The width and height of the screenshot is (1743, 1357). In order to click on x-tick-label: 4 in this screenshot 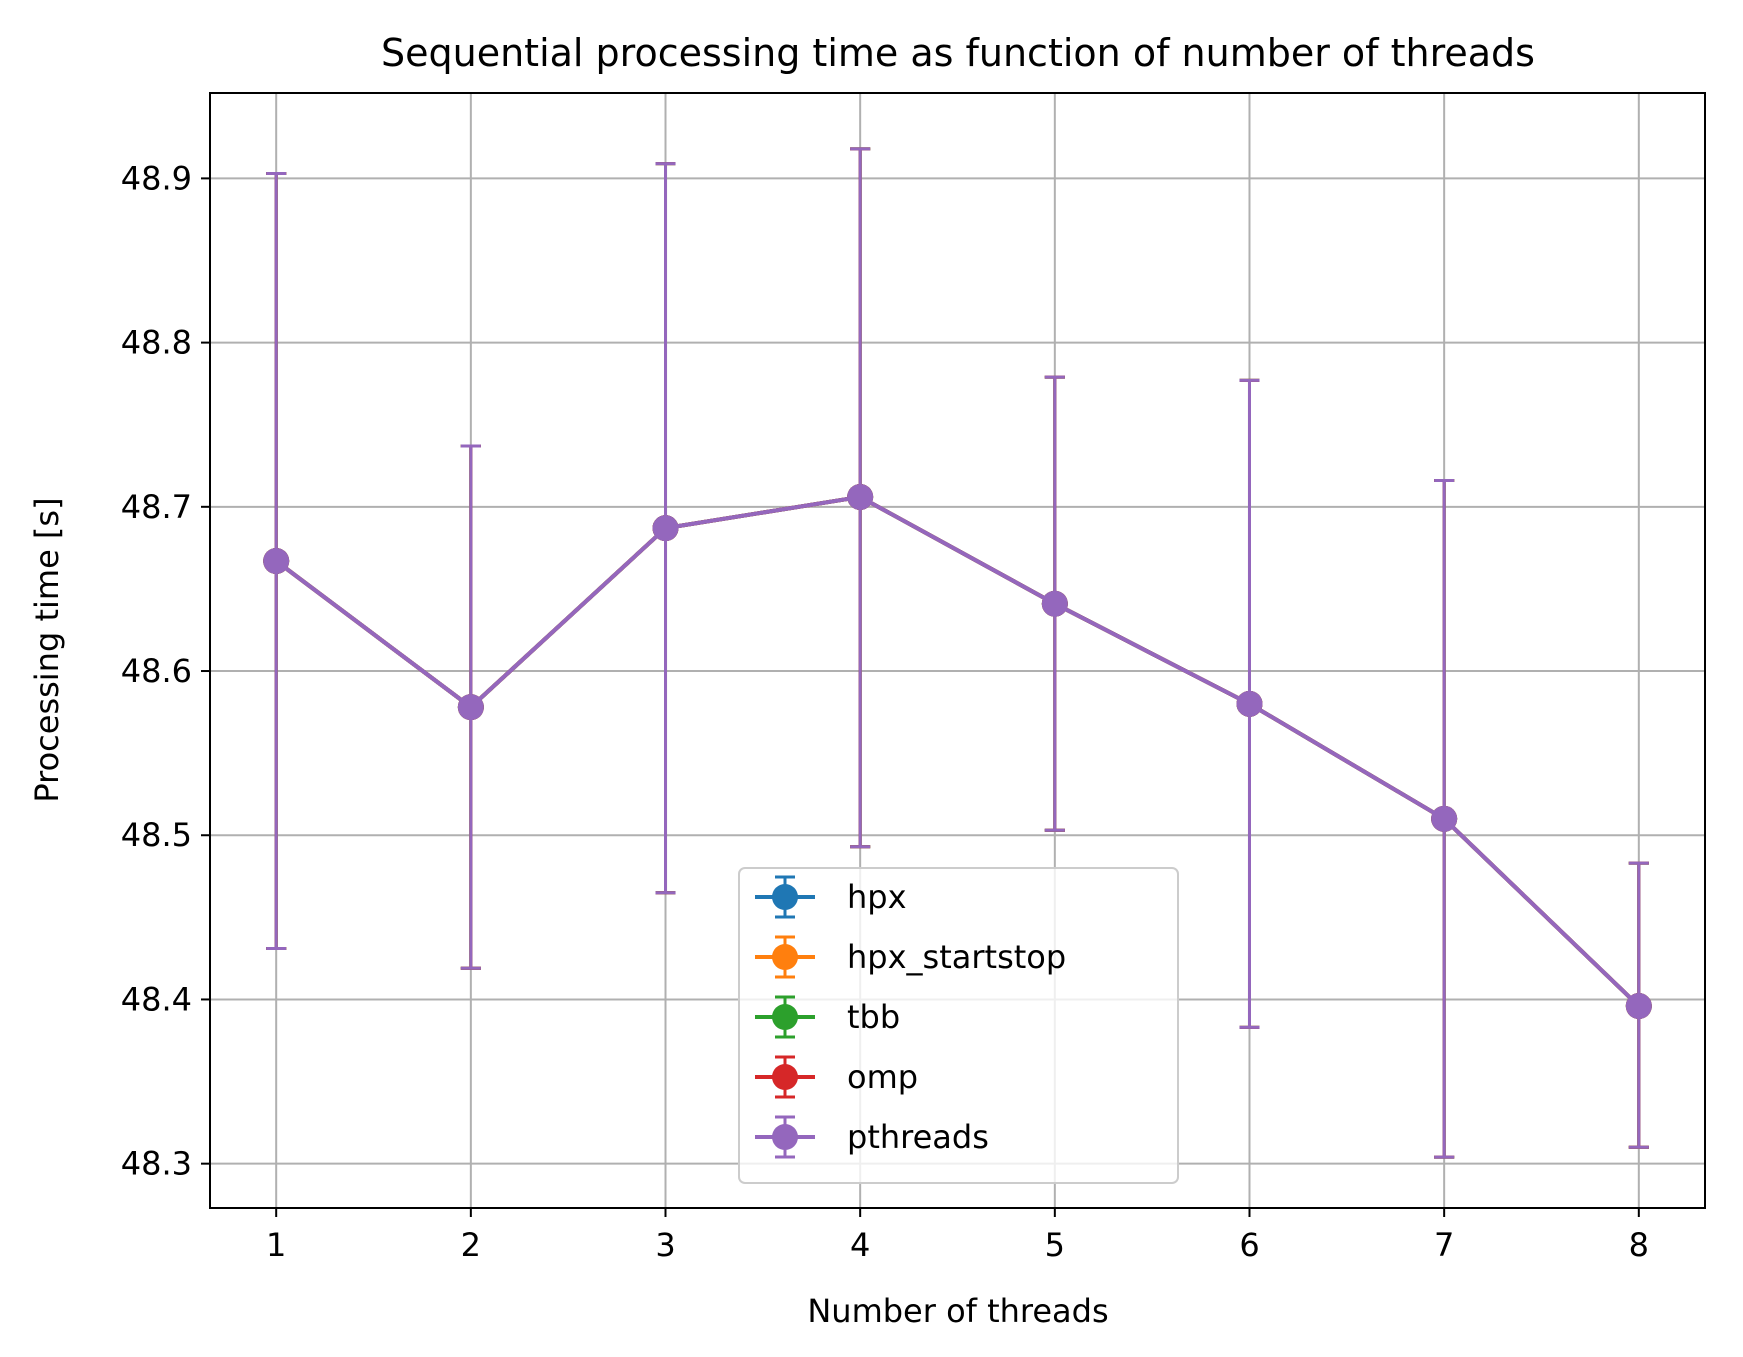, I will do `click(860, 1245)`.